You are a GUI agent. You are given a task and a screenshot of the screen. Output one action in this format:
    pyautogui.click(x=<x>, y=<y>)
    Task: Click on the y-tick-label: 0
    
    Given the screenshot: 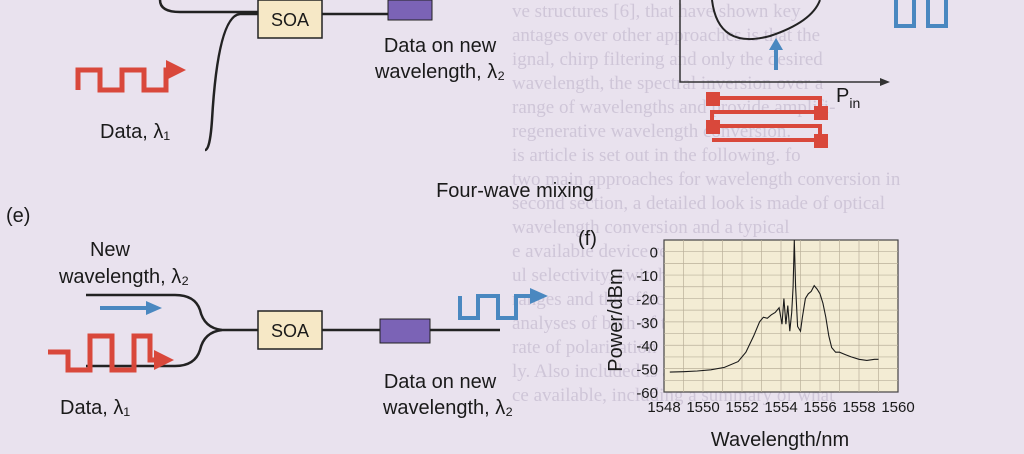 What is the action you would take?
    pyautogui.click(x=654, y=253)
    